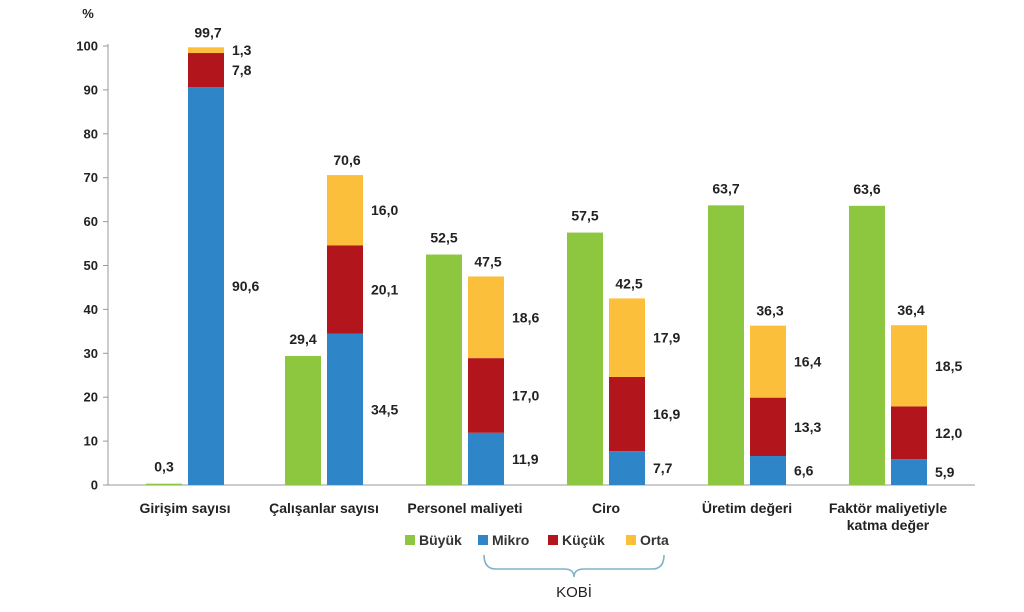  I want to click on legend-swatch-kk, so click(553, 540).